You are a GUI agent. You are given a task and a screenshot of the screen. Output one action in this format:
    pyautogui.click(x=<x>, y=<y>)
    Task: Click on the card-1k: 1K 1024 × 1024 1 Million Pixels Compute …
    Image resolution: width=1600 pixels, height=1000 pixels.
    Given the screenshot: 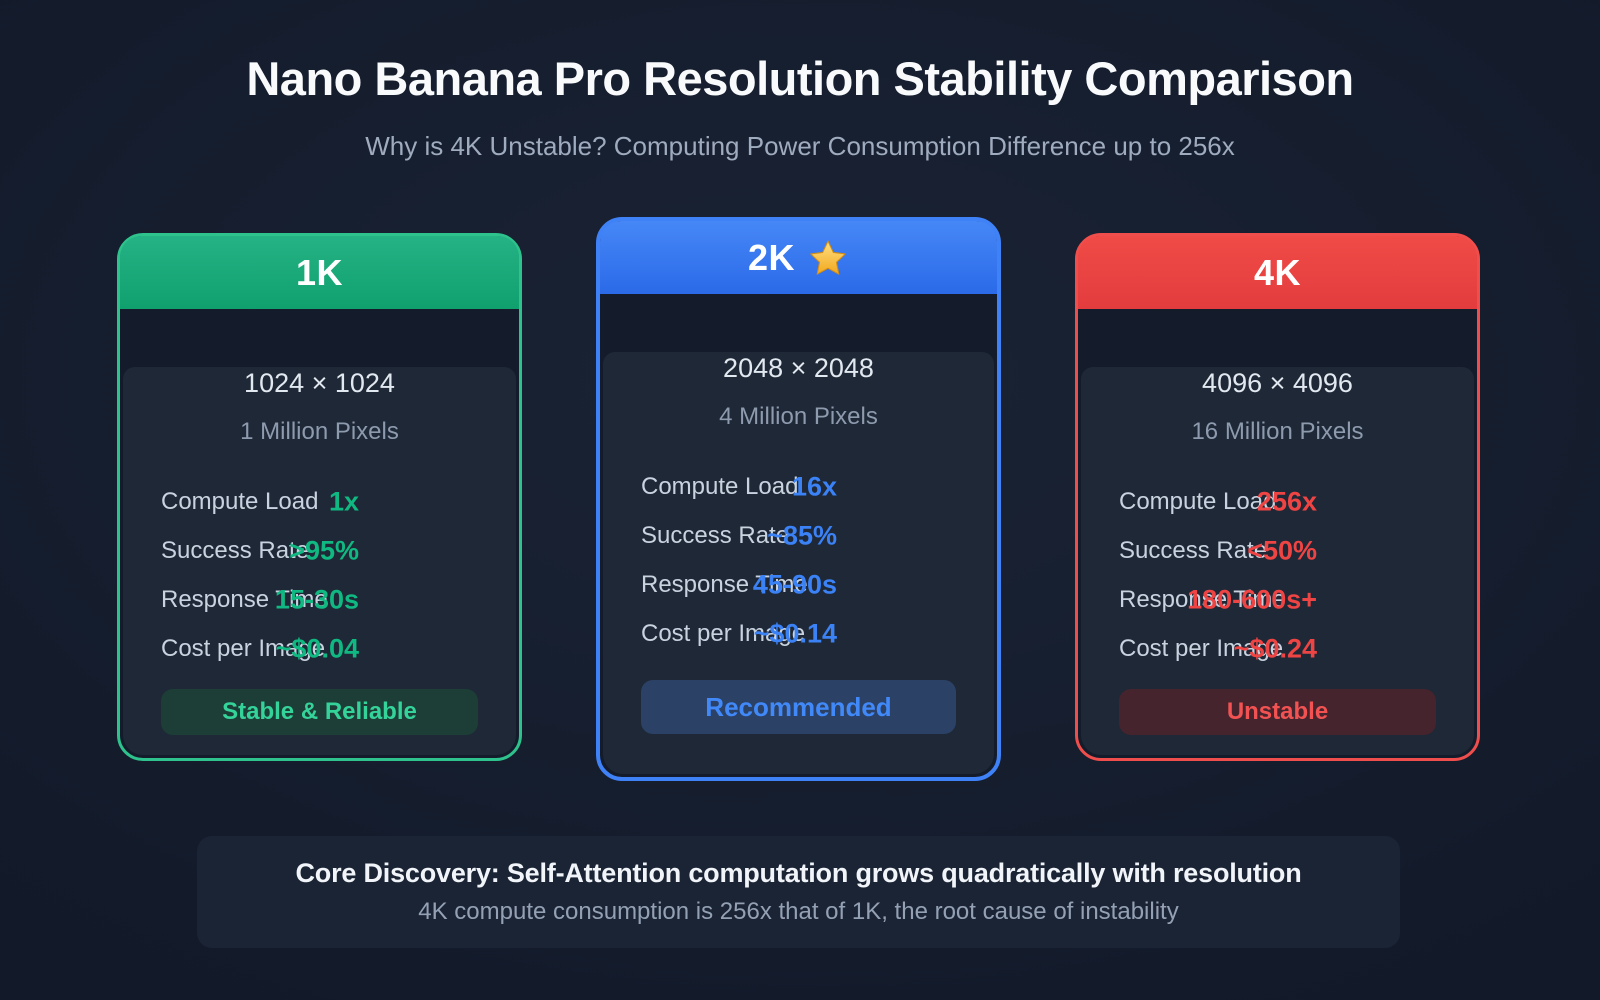 What is the action you would take?
    pyautogui.click(x=319, y=497)
    